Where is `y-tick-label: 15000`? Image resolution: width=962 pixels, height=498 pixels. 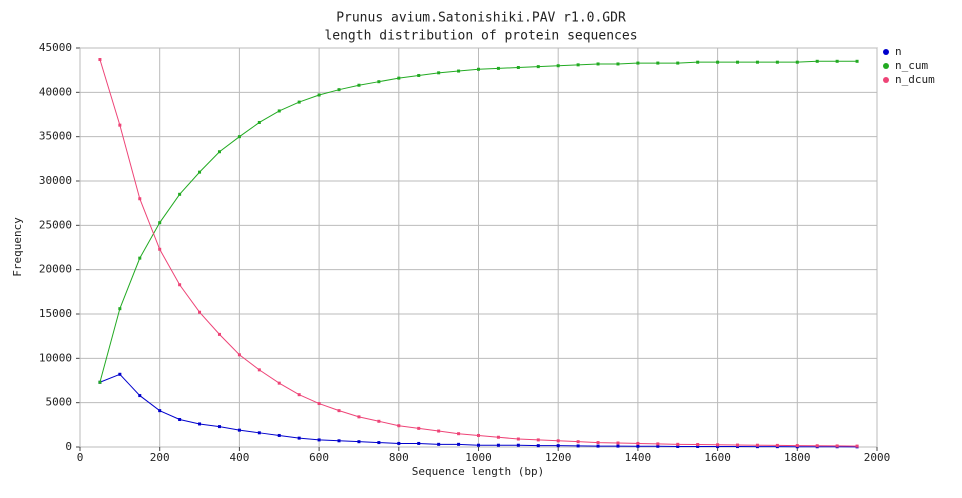
y-tick-label: 15000 is located at coordinates (55, 313).